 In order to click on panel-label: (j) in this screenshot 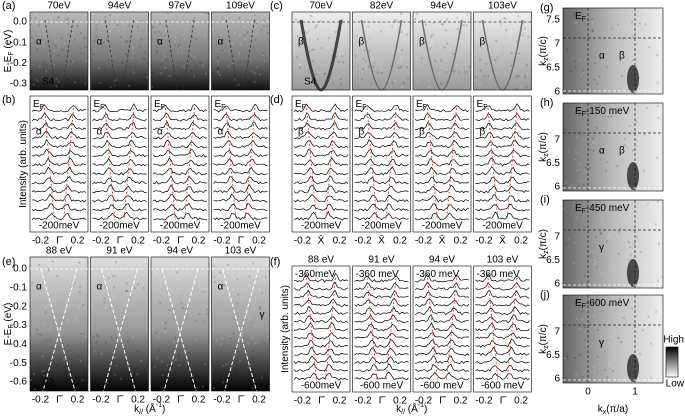, I will do `click(545, 295)`.